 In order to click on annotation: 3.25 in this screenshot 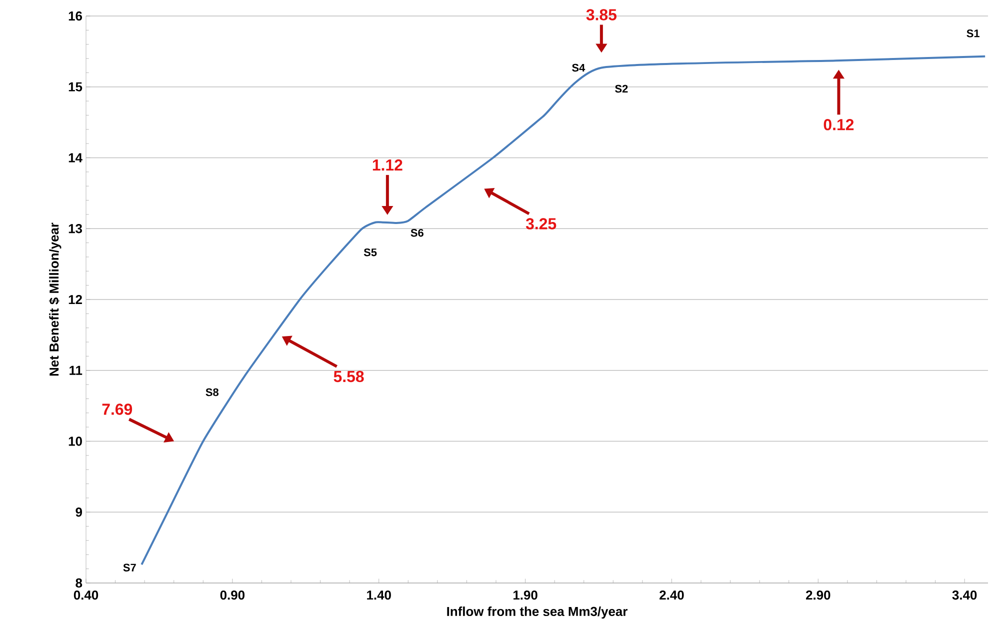, I will do `click(541, 224)`.